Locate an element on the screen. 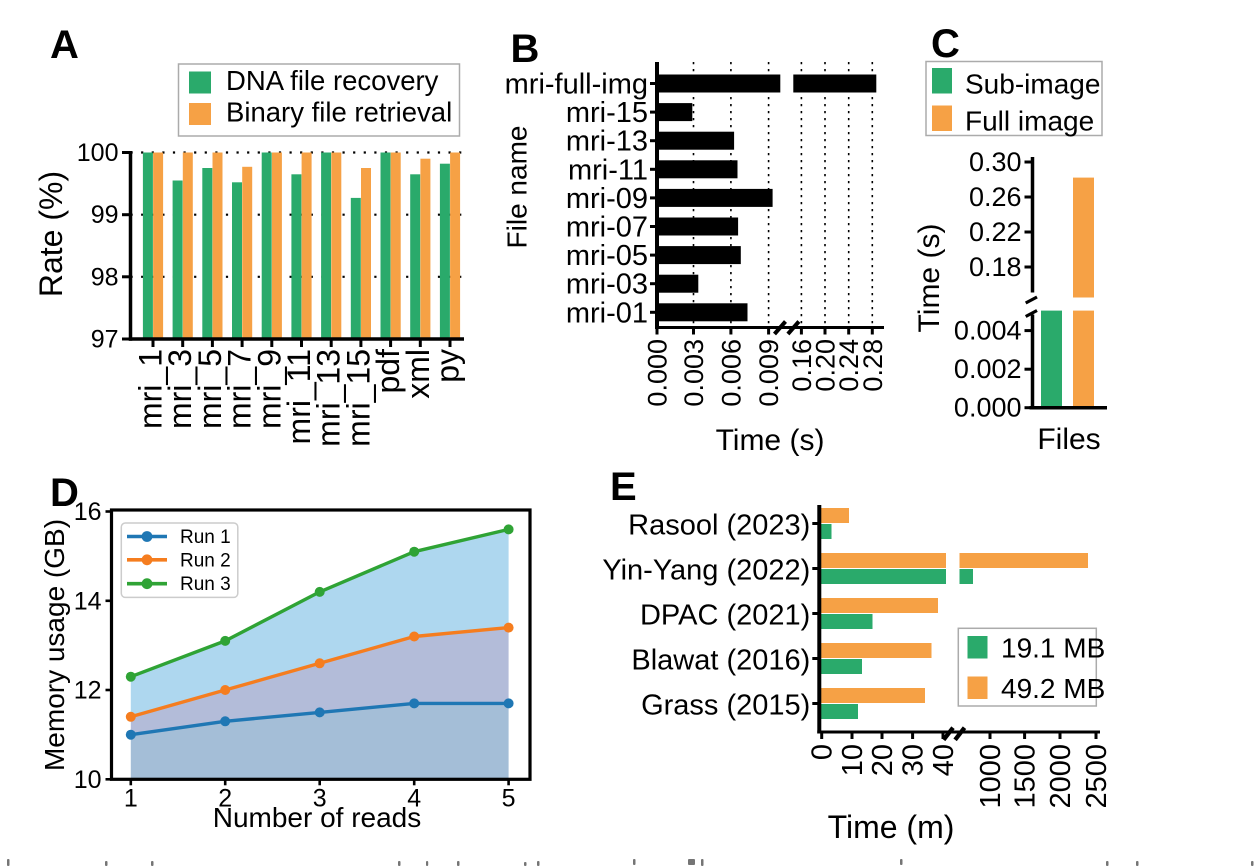  svg-text: 49.2 MB is located at coordinates (1053, 688).